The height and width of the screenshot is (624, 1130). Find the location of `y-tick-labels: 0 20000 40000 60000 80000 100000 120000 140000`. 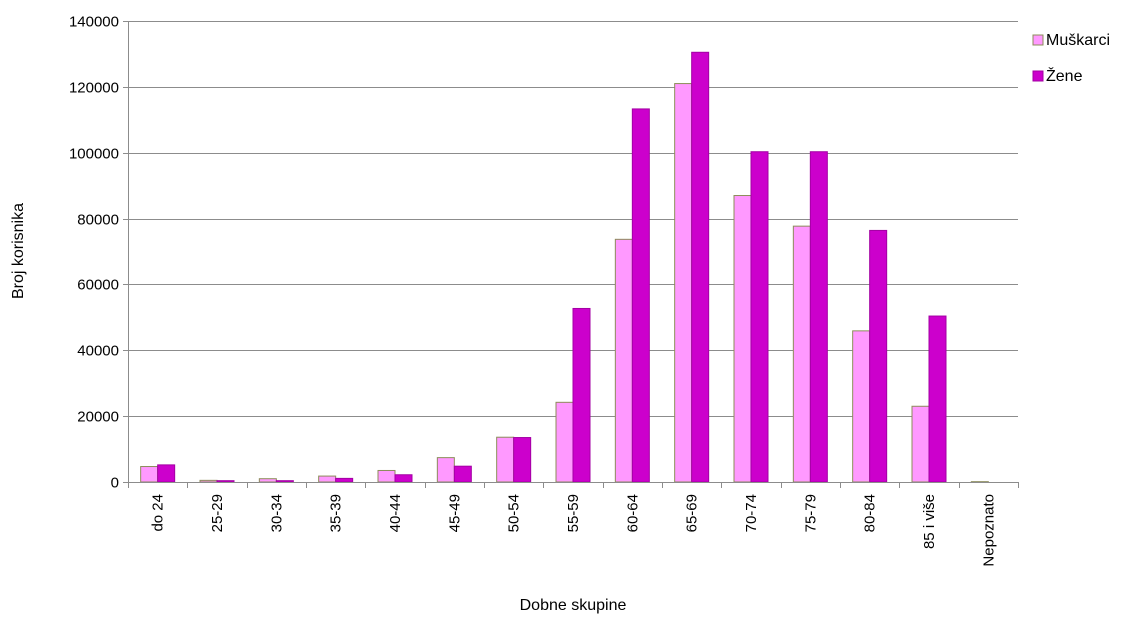

y-tick-labels: 0 20000 40000 60000 80000 100000 120000 140000 is located at coordinates (94, 253).